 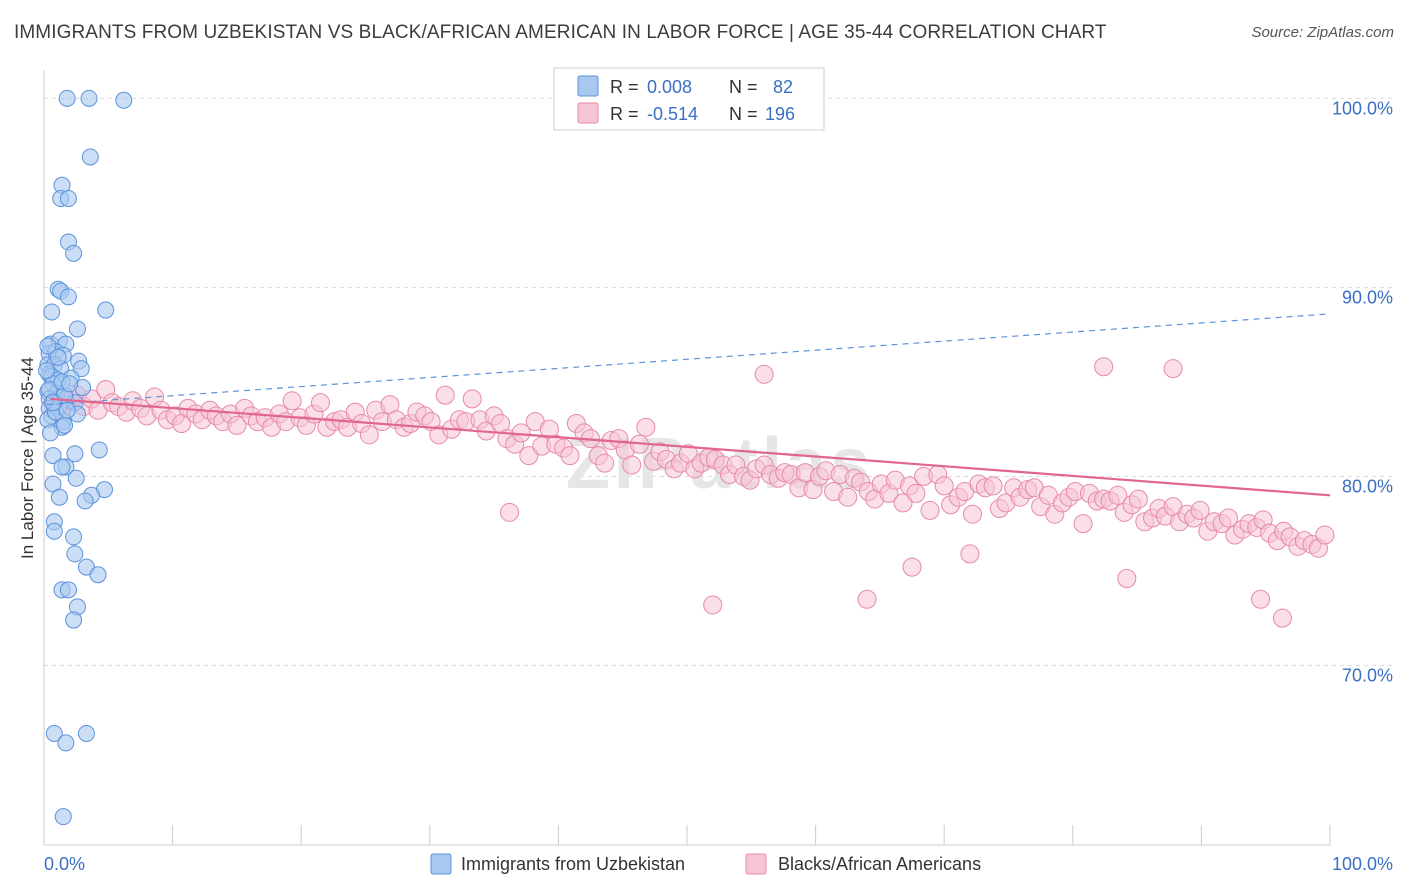 I want to click on trend-line-black-african-american, so click(x=690, y=447).